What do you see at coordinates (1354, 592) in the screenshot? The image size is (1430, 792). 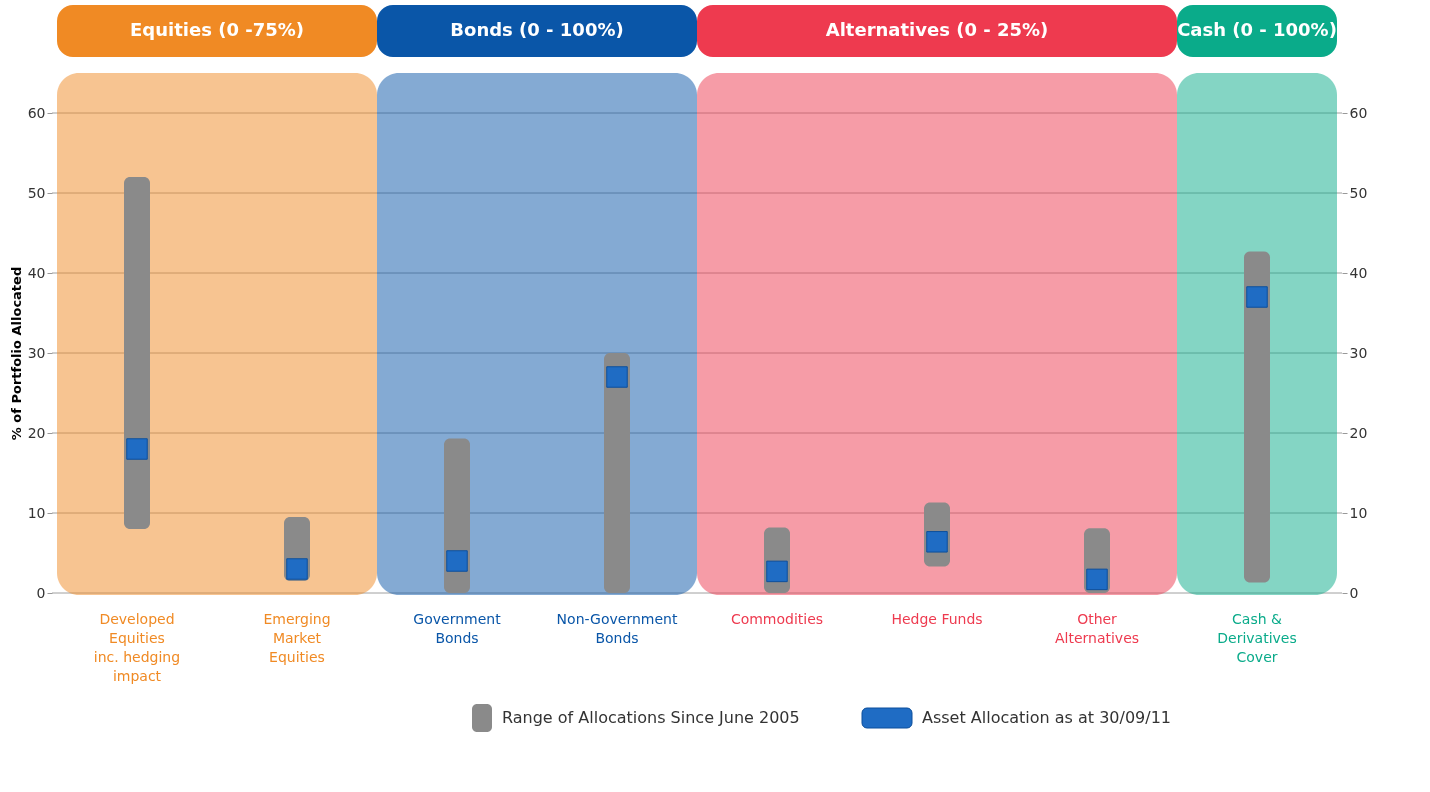 I see `y2-tick-label: 0` at bounding box center [1354, 592].